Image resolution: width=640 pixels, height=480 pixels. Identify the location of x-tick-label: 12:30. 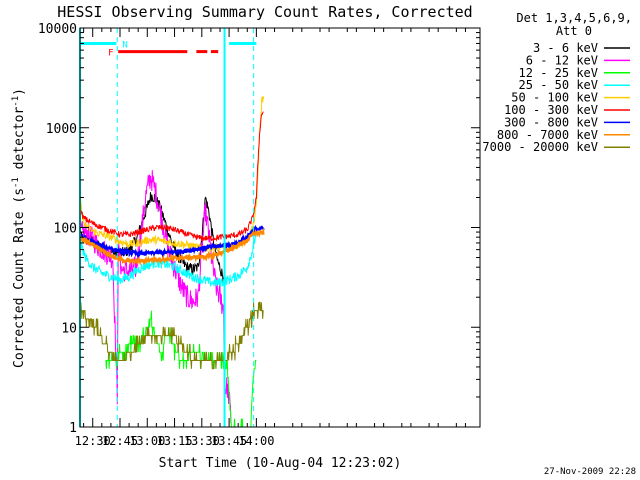
(93, 441).